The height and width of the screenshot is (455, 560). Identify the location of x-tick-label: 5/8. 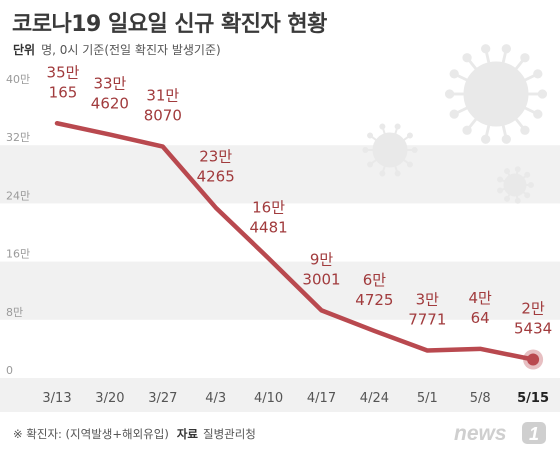
(480, 398).